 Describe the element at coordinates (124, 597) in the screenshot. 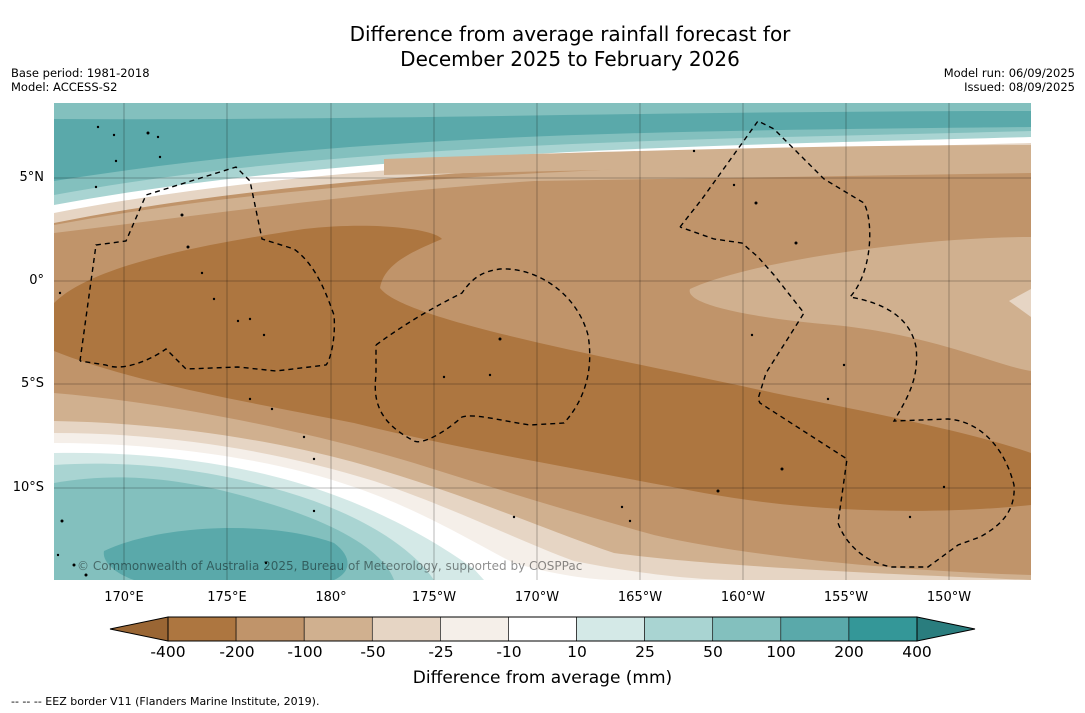

I see `lon-label-170e: 170°E` at that location.